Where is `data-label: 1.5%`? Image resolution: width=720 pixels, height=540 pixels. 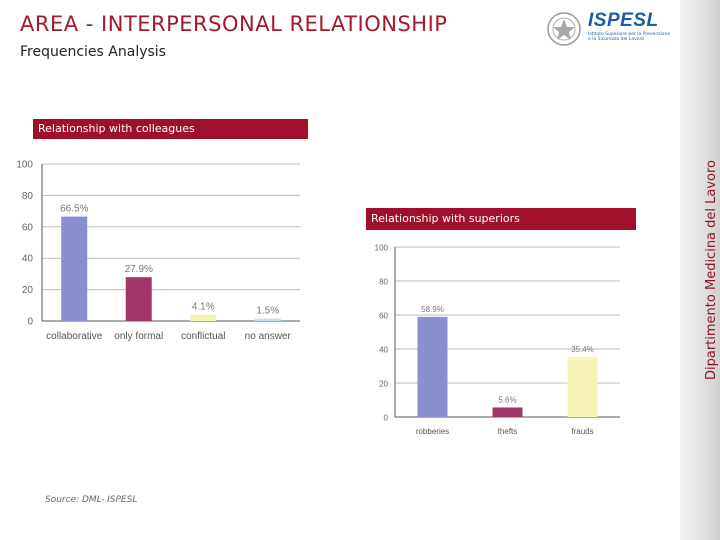 data-label: 1.5% is located at coordinates (267, 311).